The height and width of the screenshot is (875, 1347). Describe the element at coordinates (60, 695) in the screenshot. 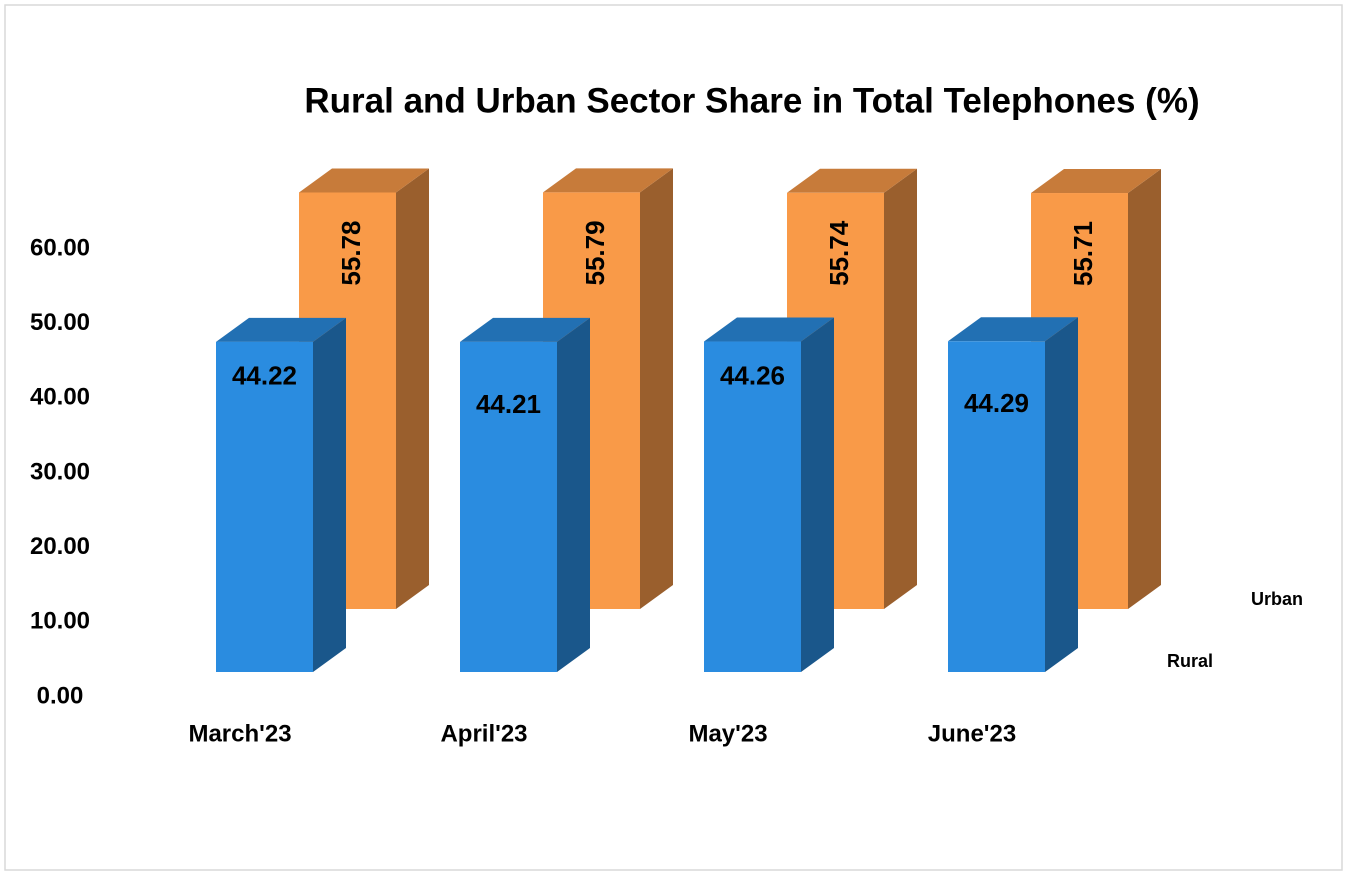

I see `y-tick-label: 0.00` at that location.